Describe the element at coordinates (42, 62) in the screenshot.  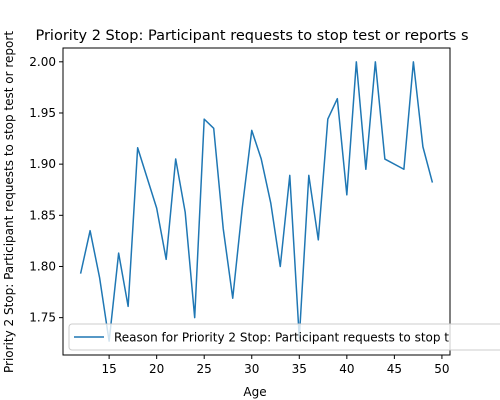
I see `y-tick-label: 2.00` at that location.